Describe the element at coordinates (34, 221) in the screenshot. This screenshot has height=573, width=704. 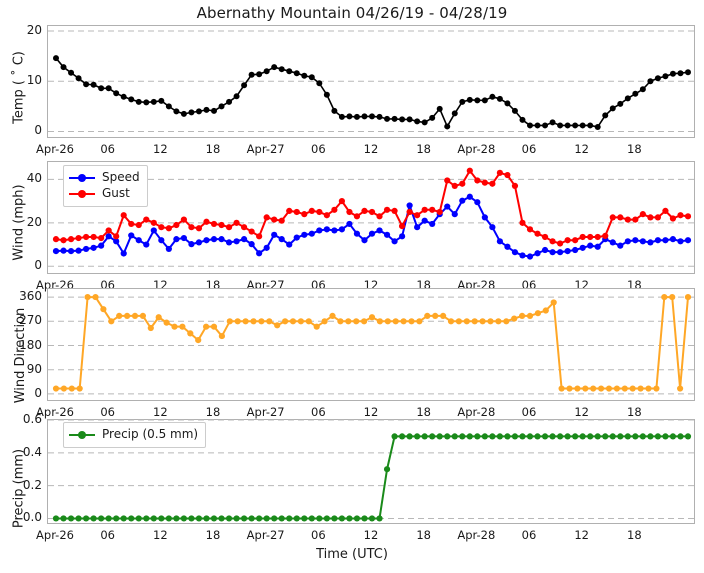
I see `panel-wind-ytick: 20` at that location.